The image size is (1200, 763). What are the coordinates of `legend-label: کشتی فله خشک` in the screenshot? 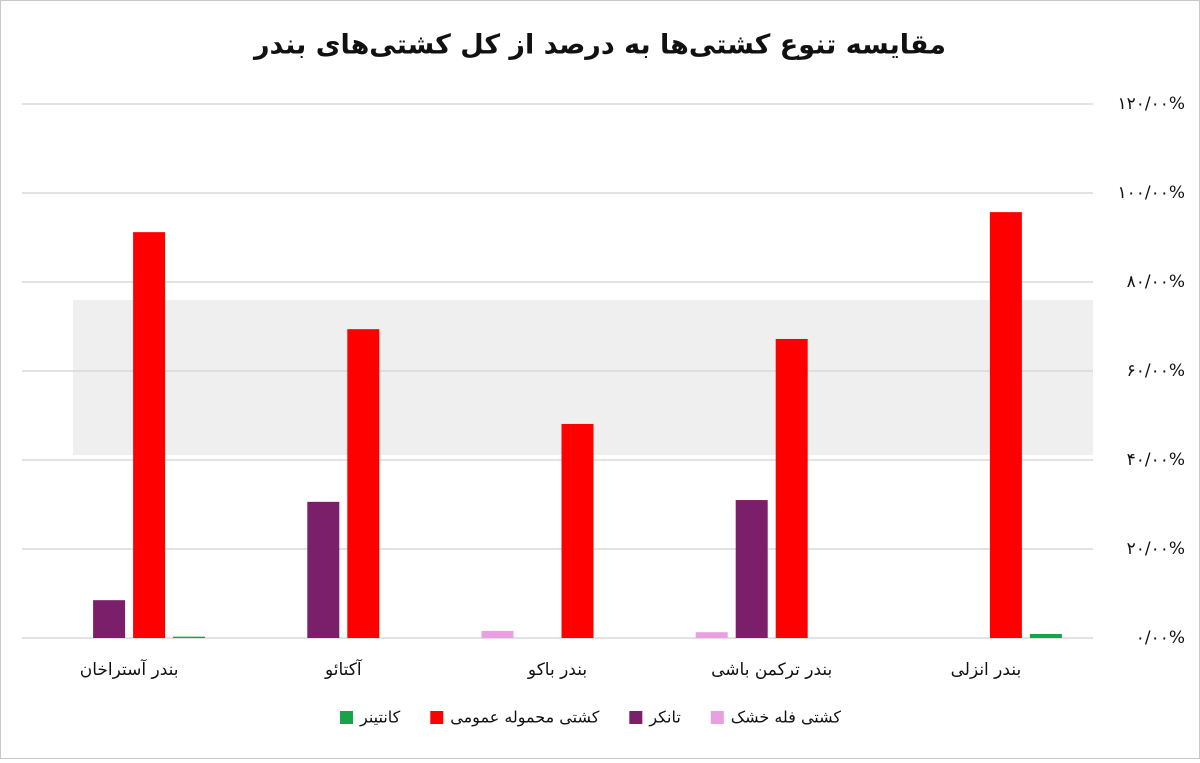 It's located at (786, 717).